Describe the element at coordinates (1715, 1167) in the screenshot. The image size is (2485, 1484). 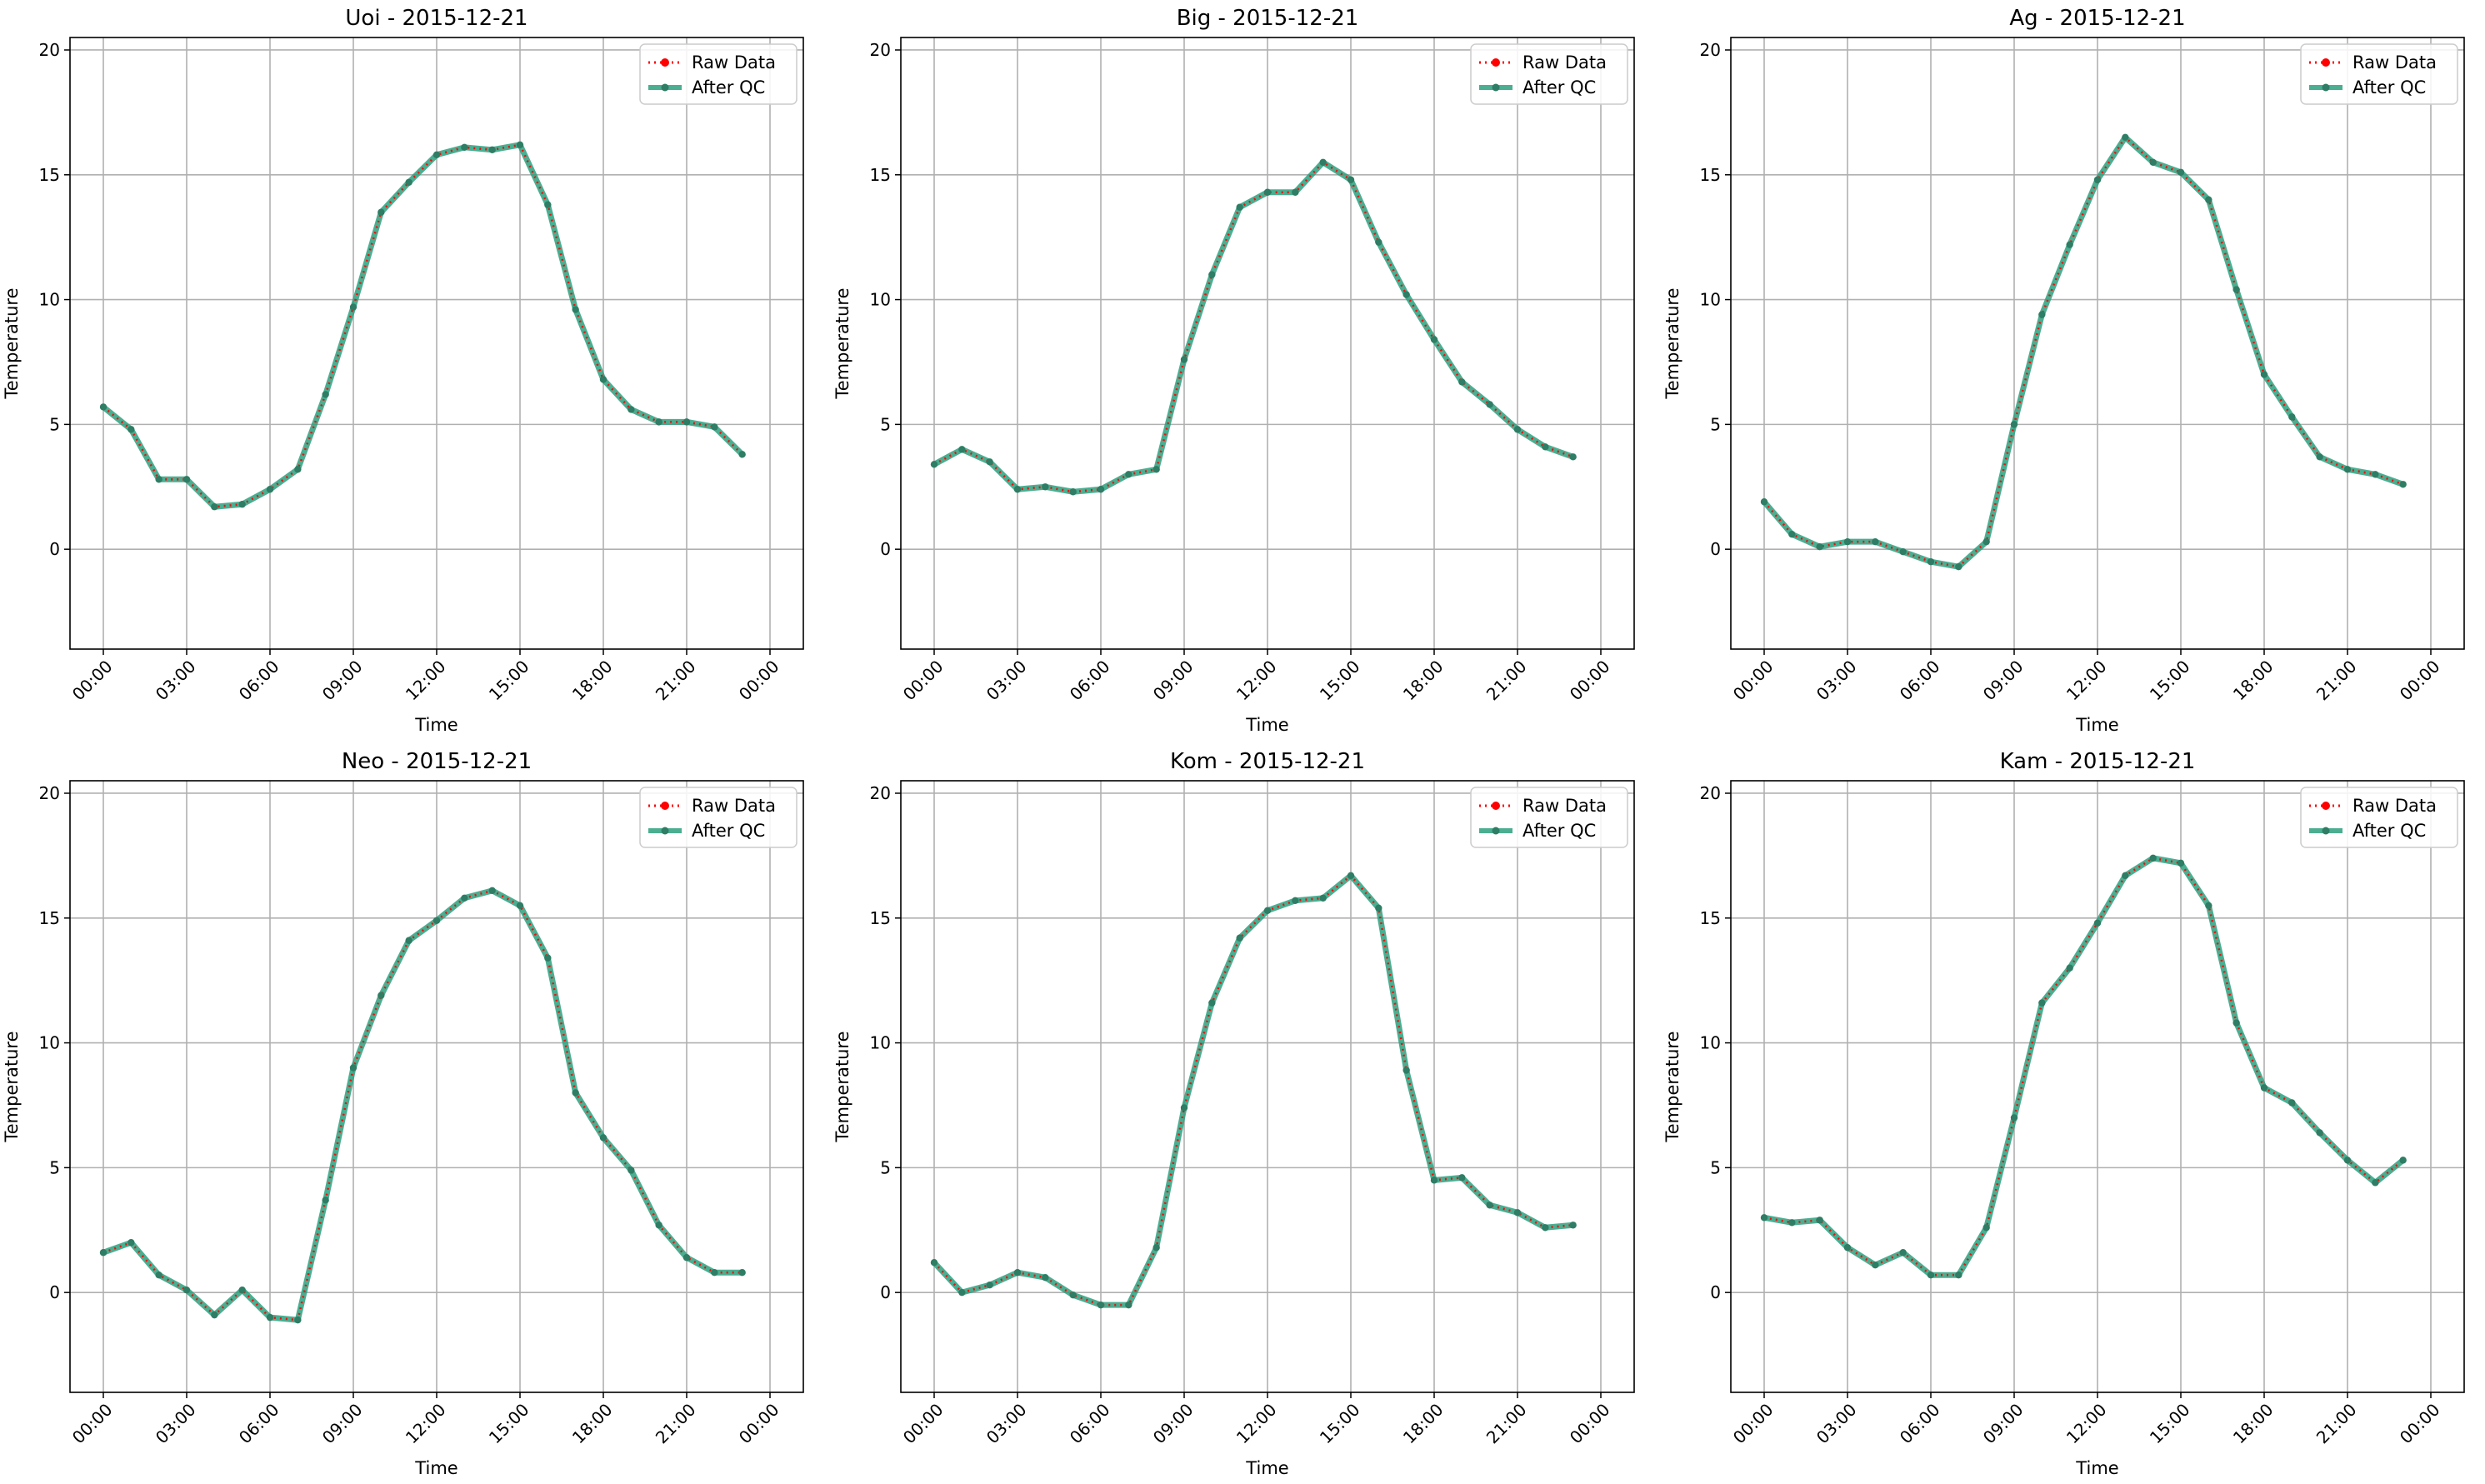
I see `y-tick-label: 5` at that location.